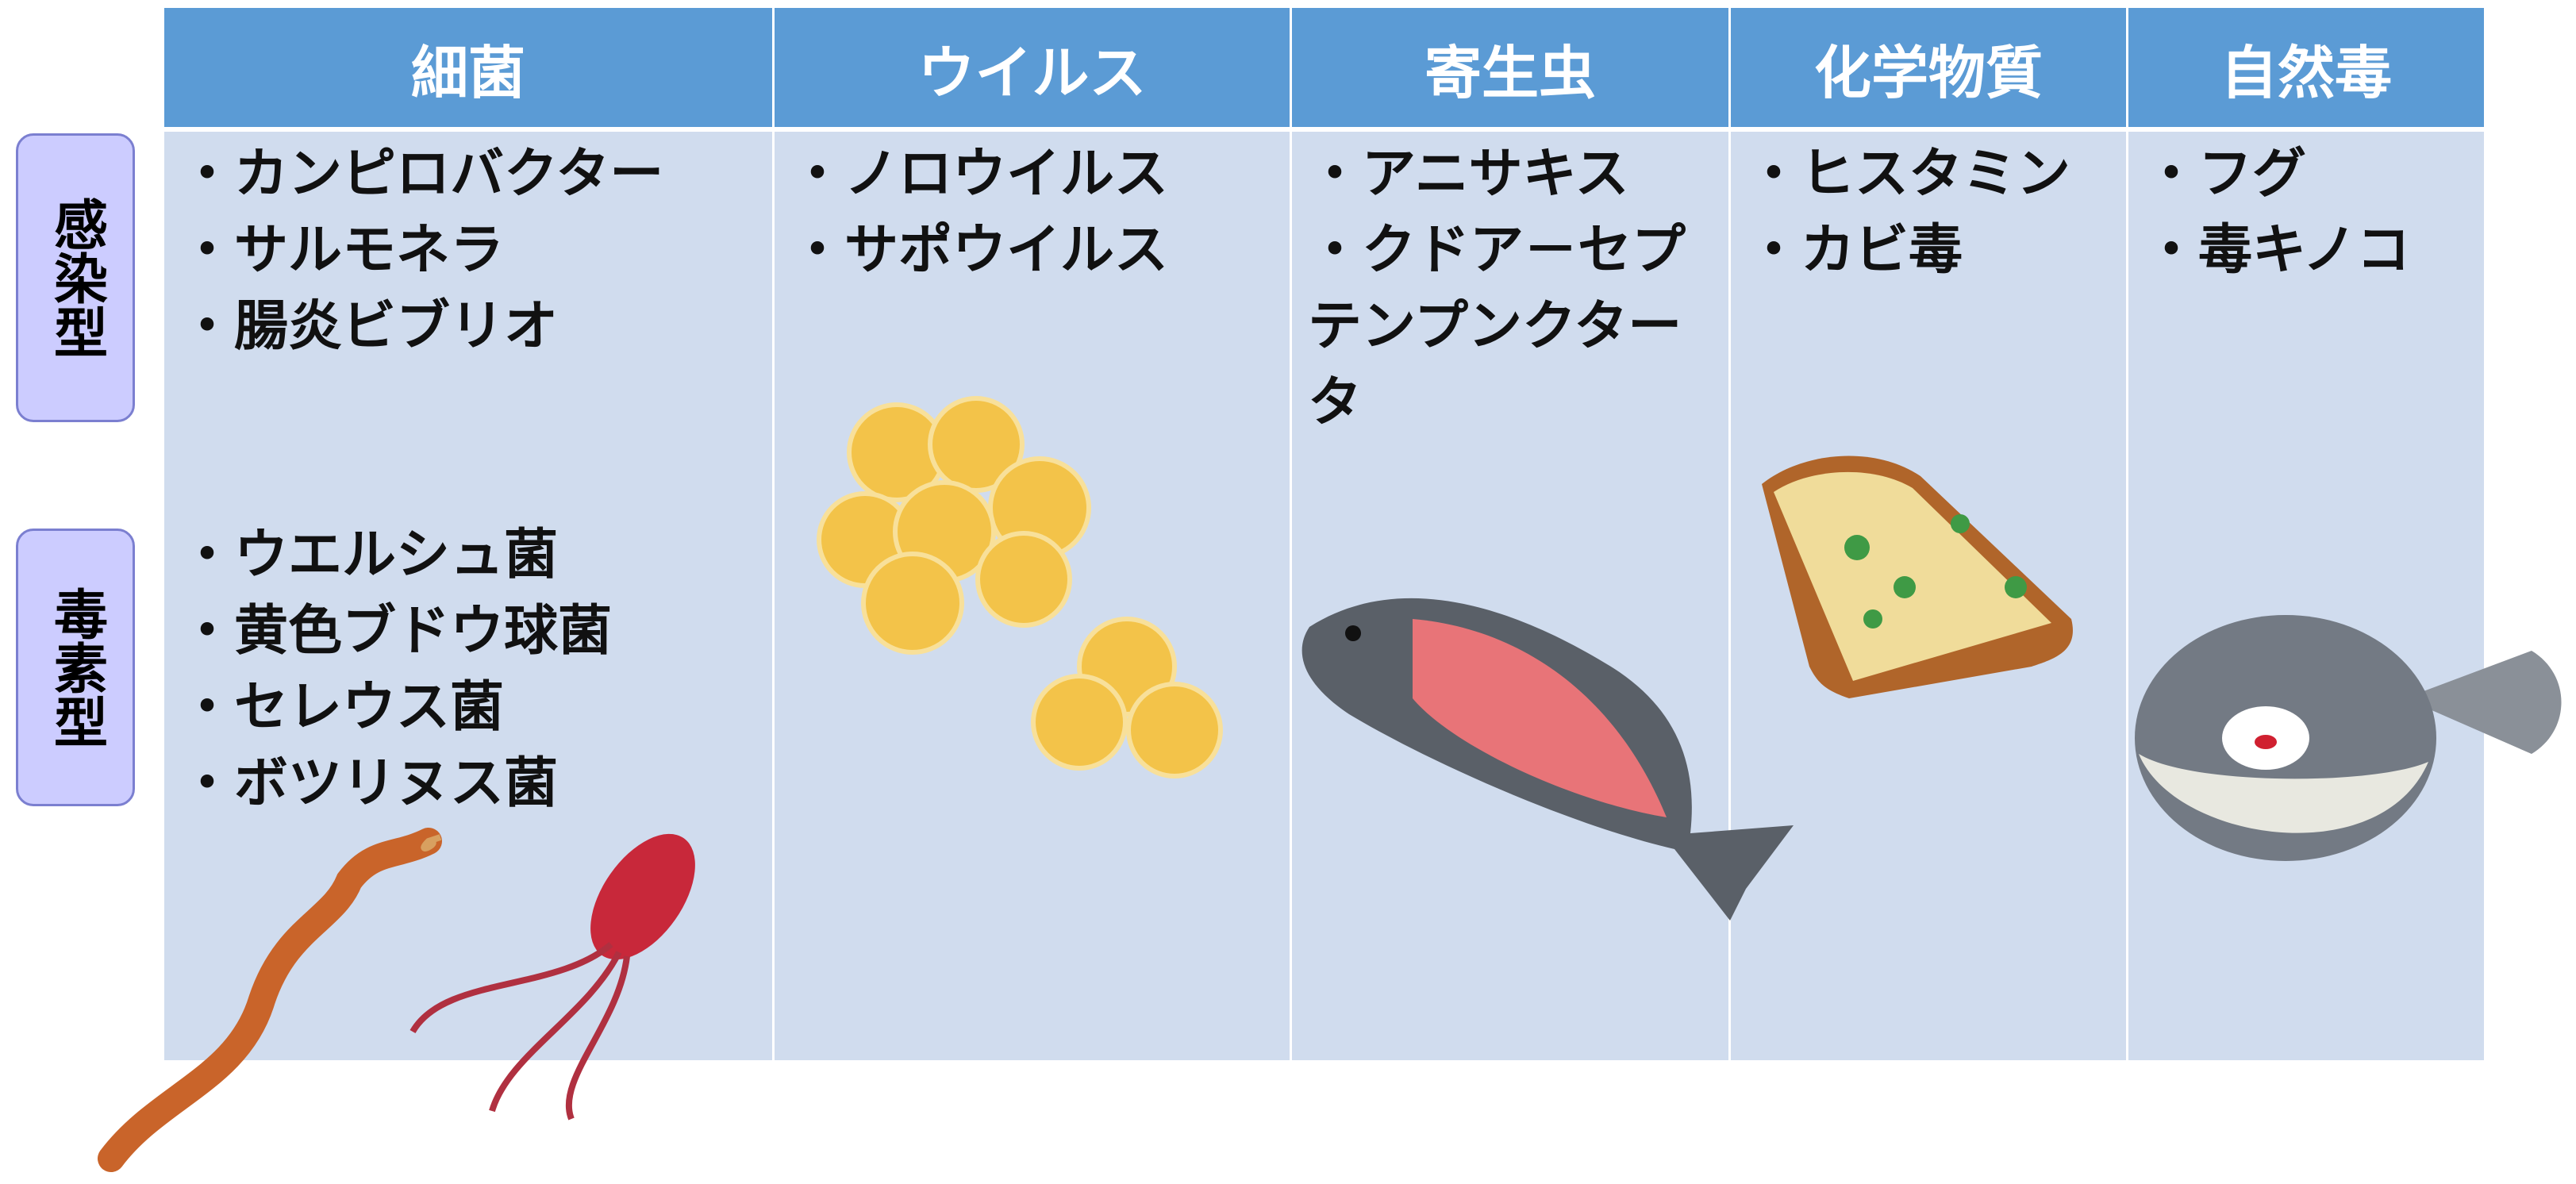  What do you see at coordinates (1510, 67) in the screenshot?
I see `column-header: 寄生虫` at bounding box center [1510, 67].